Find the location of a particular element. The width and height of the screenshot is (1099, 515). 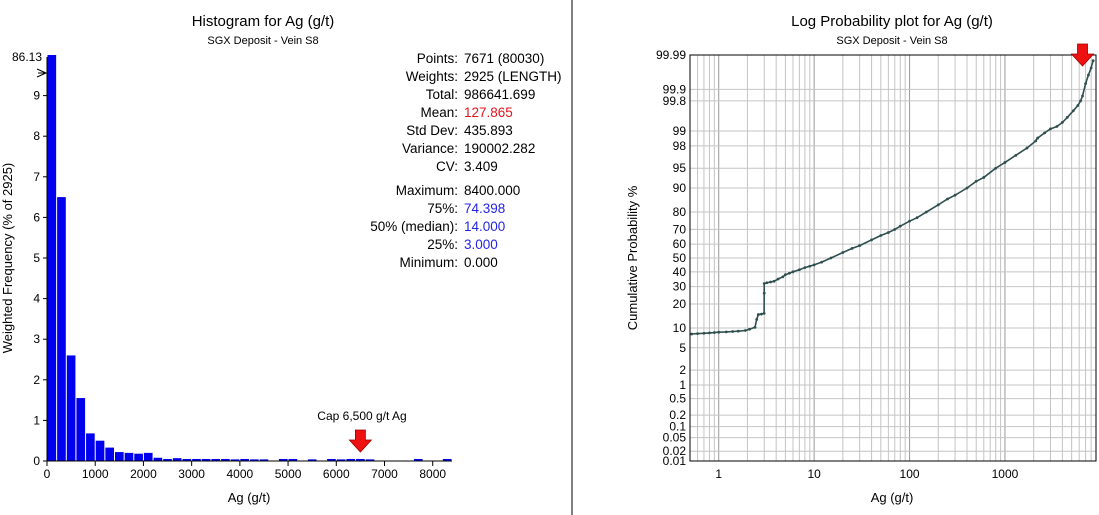

probability-y-tick-label: 60 is located at coordinates (680, 244).